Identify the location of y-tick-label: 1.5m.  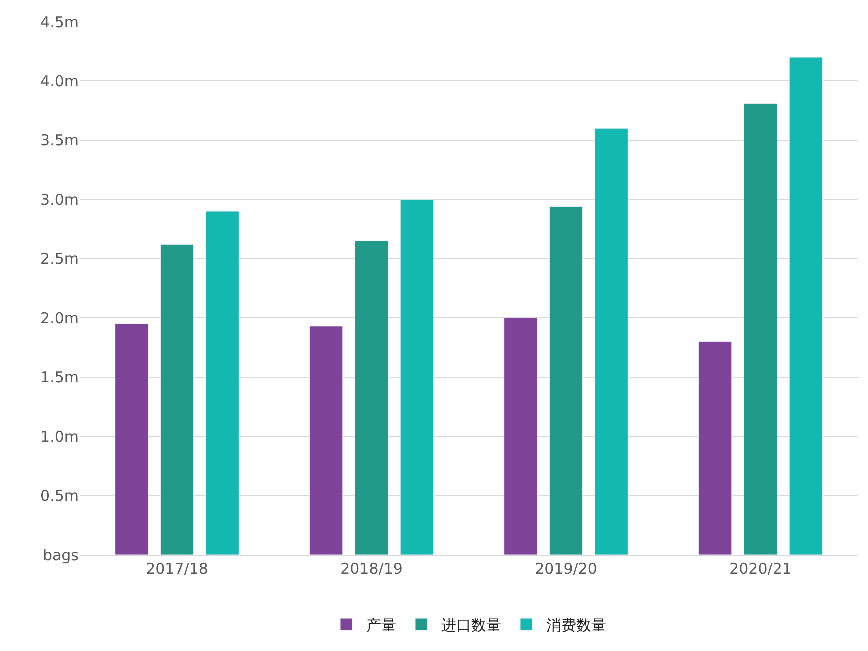
(59, 377).